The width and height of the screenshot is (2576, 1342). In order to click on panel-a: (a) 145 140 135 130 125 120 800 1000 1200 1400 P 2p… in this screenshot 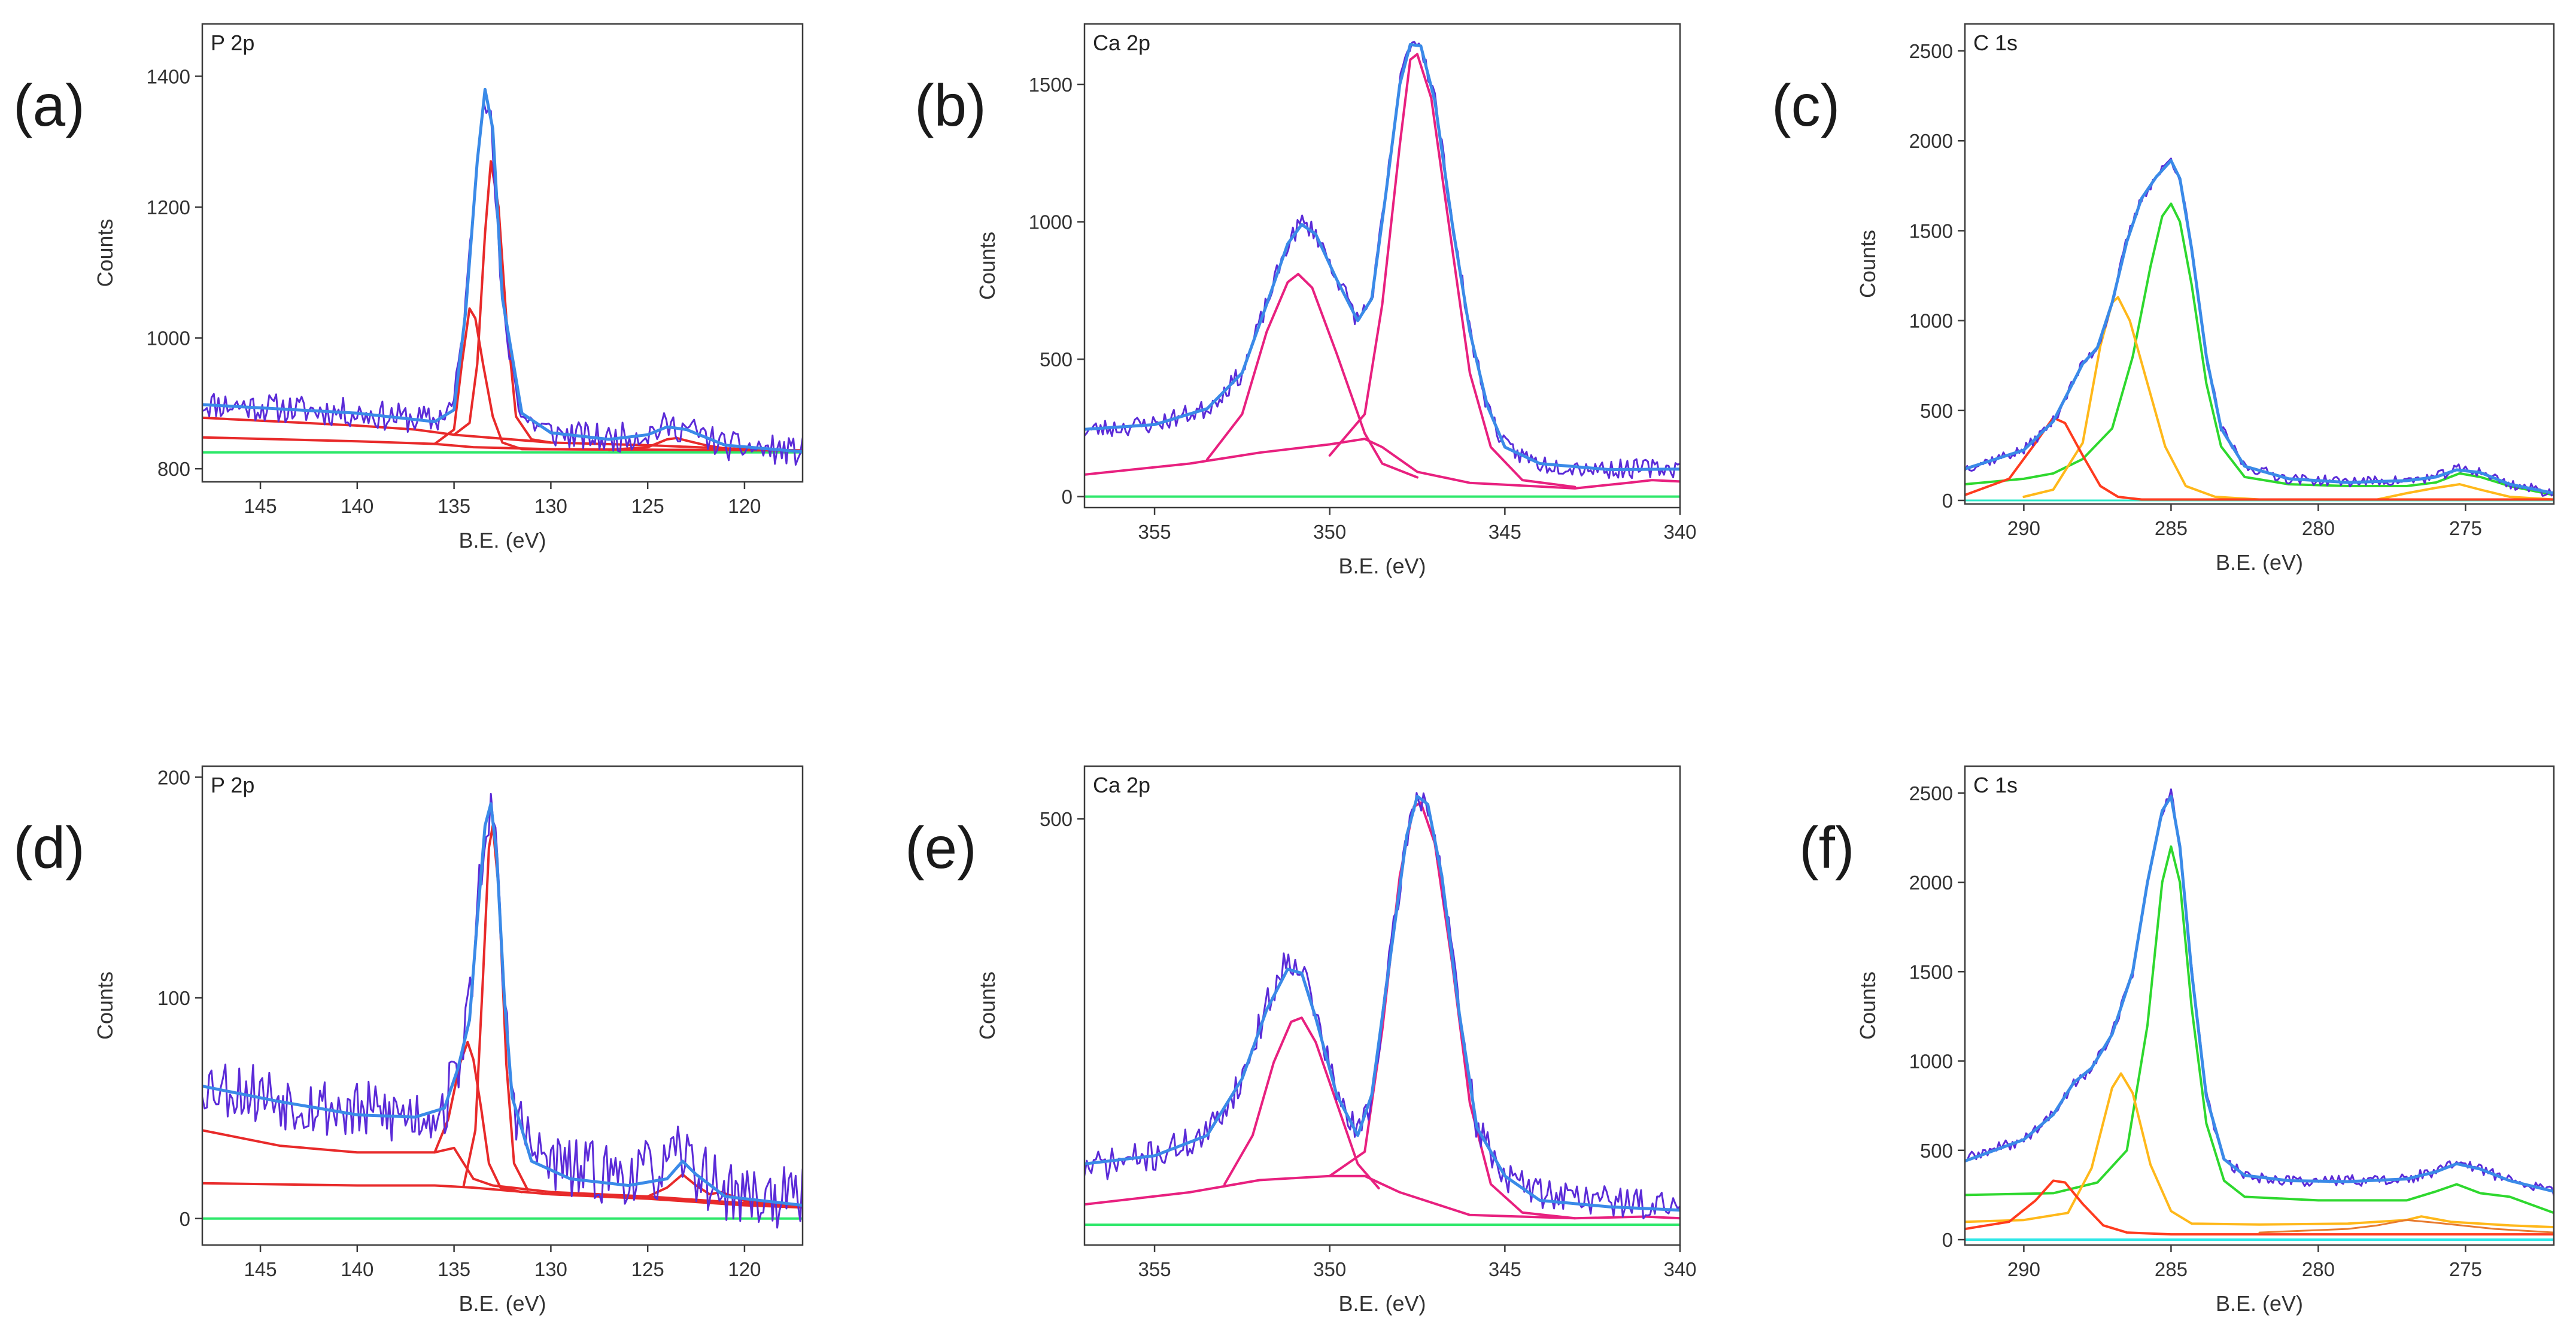, I will do `click(408, 287)`.